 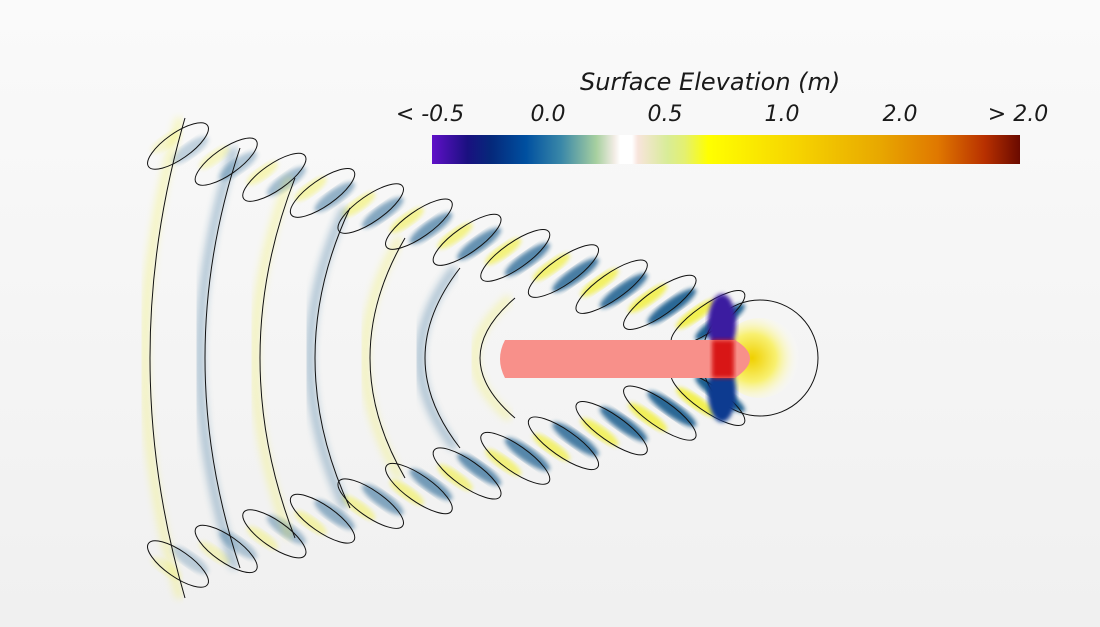 What do you see at coordinates (1018, 114) in the screenshot?
I see `colorbar-tick: > 2.0` at bounding box center [1018, 114].